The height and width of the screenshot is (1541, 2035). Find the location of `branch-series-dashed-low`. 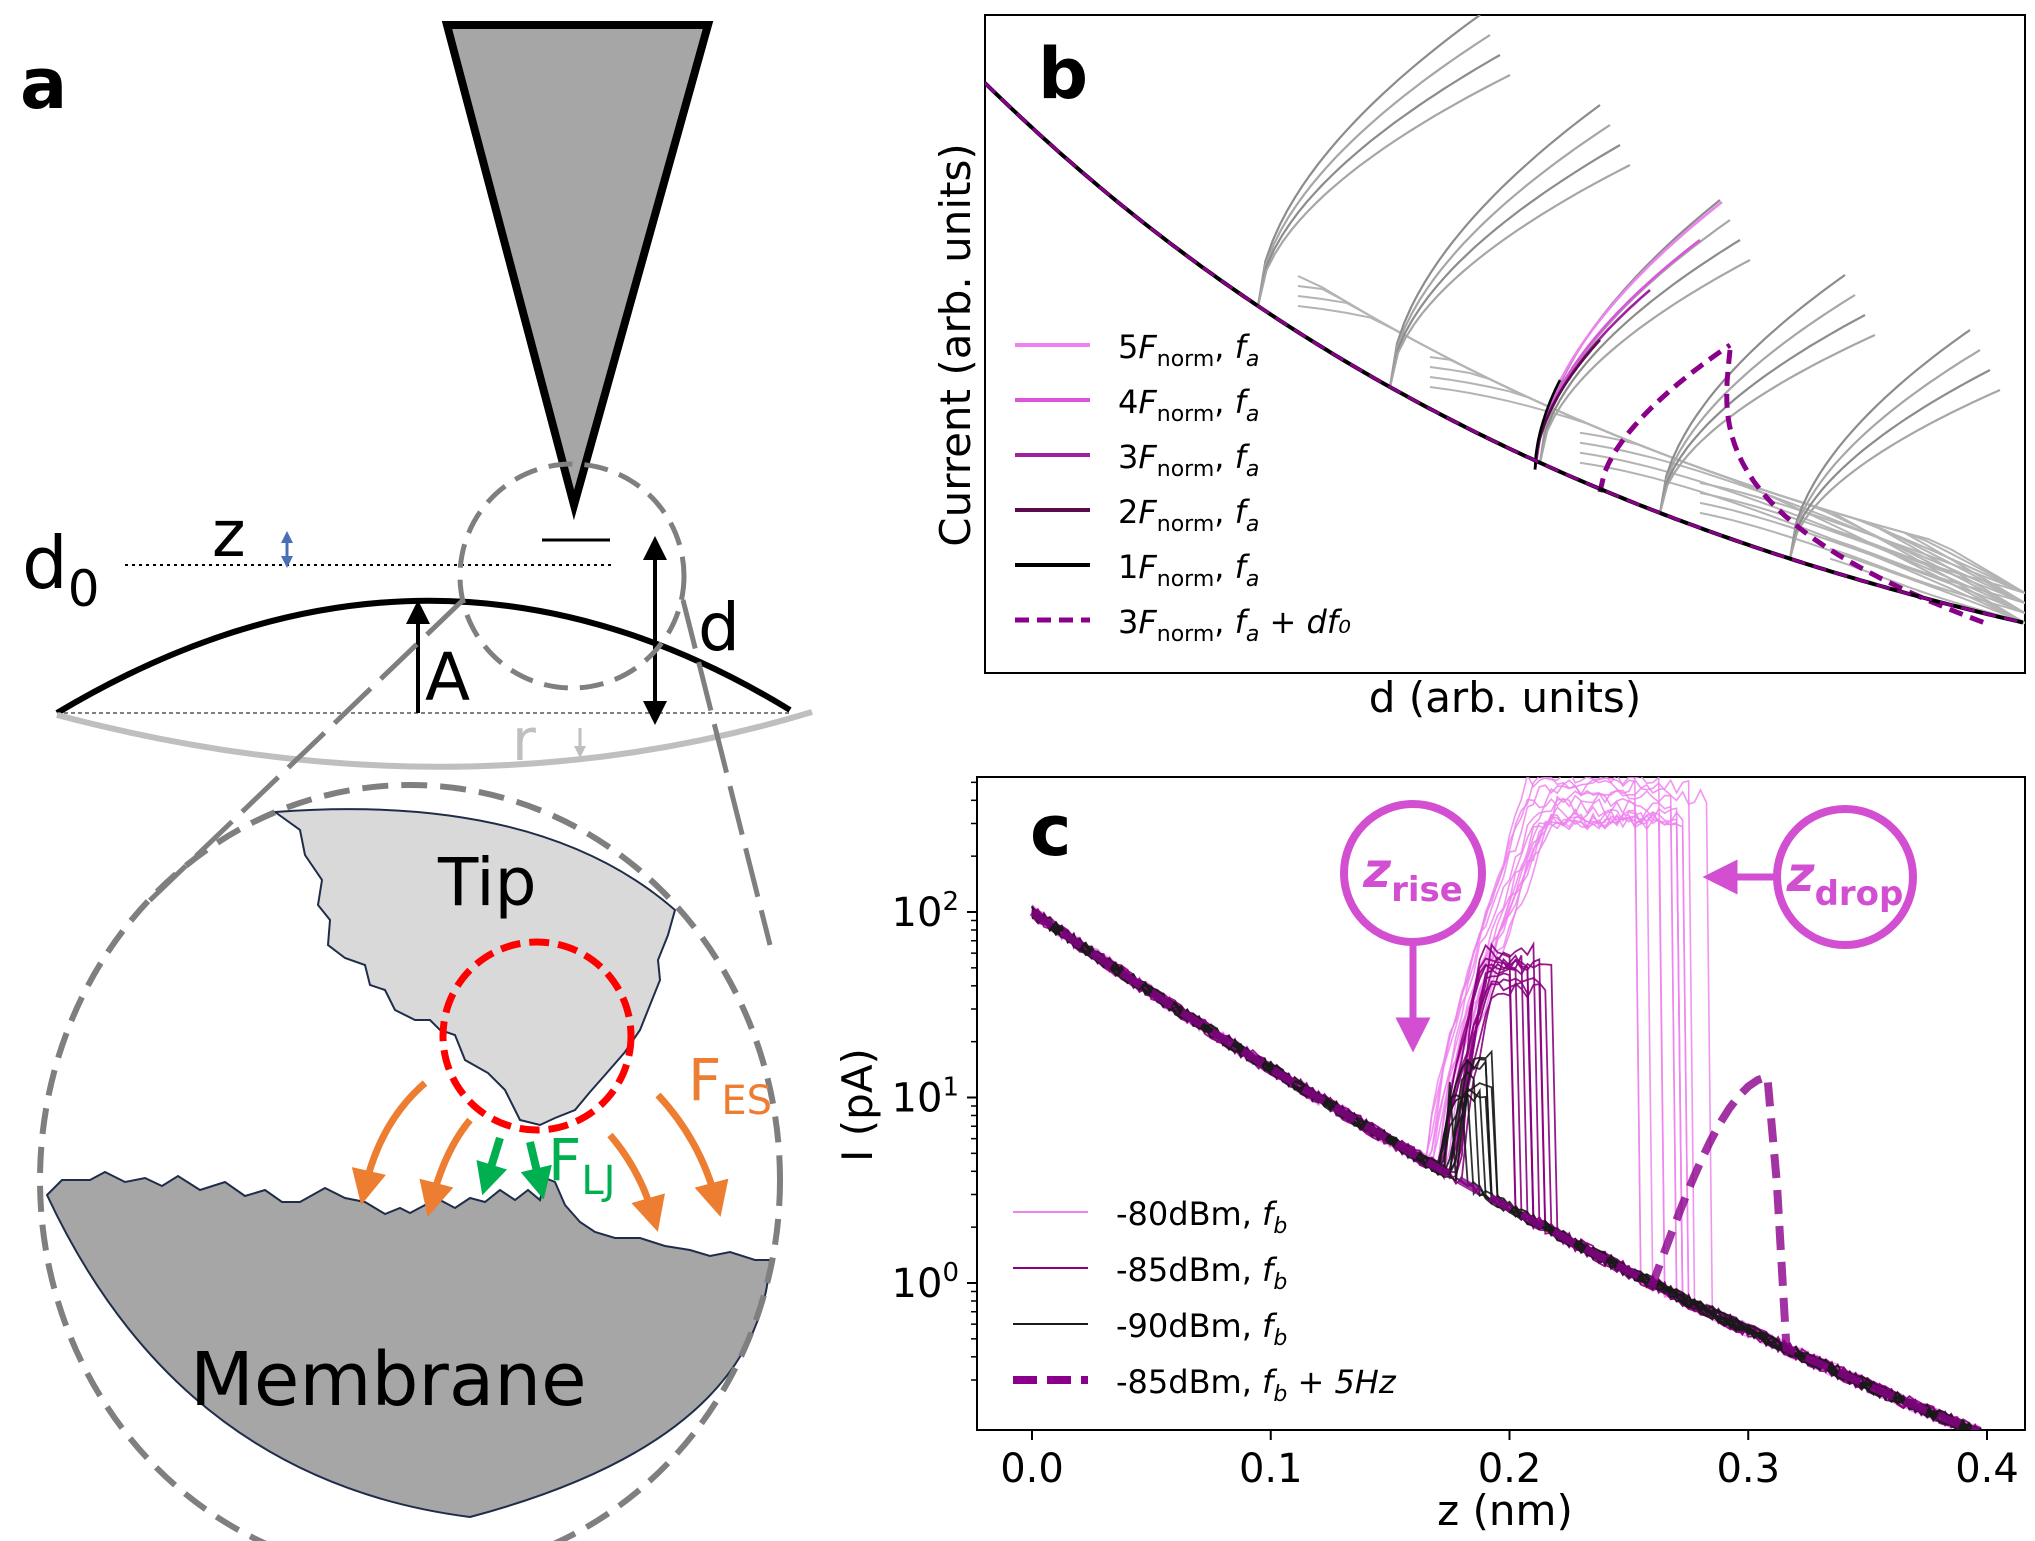

branch-series-dashed-low is located at coordinates (1855, 487).